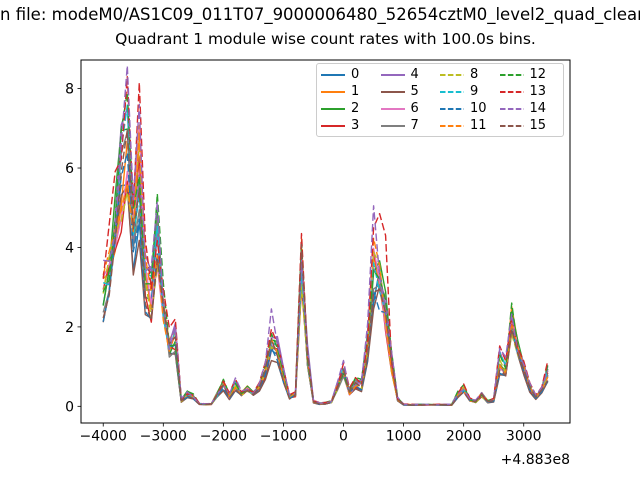 The width and height of the screenshot is (640, 480). What do you see at coordinates (478, 125) in the screenshot?
I see `legend-label: 11` at bounding box center [478, 125].